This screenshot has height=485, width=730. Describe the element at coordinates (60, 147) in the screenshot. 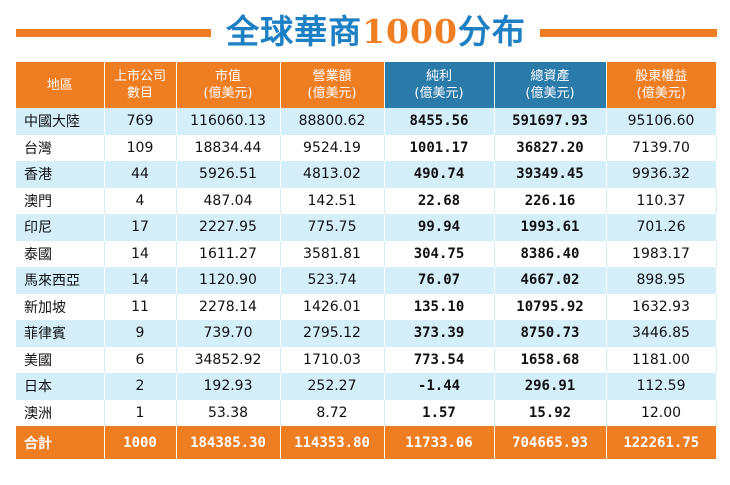

I see `cell-region: 台灣` at that location.